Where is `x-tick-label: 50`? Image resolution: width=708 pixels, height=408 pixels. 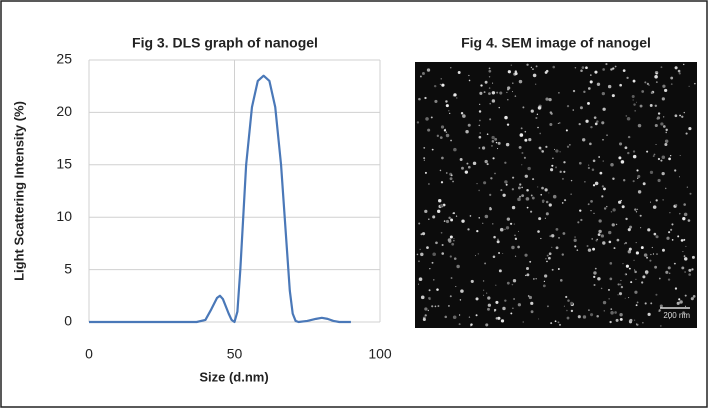 x-tick-label: 50 is located at coordinates (235, 354).